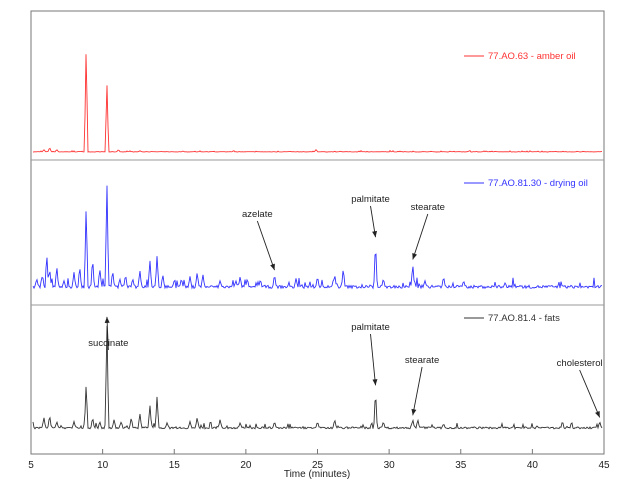  Describe the element at coordinates (524, 318) in the screenshot. I see `legend-label-3: 77.AO.81.4 - fats` at that location.